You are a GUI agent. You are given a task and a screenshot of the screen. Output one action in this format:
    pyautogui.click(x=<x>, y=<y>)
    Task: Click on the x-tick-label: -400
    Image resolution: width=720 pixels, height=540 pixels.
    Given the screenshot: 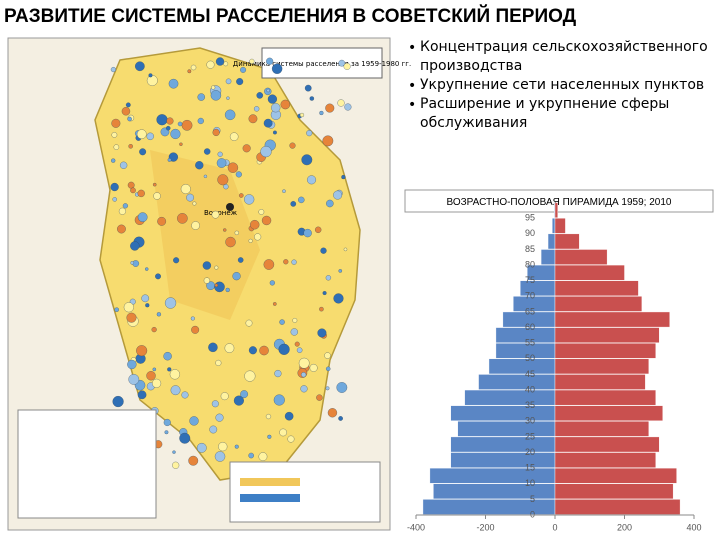 What is the action you would take?
    pyautogui.click(x=416, y=527)
    